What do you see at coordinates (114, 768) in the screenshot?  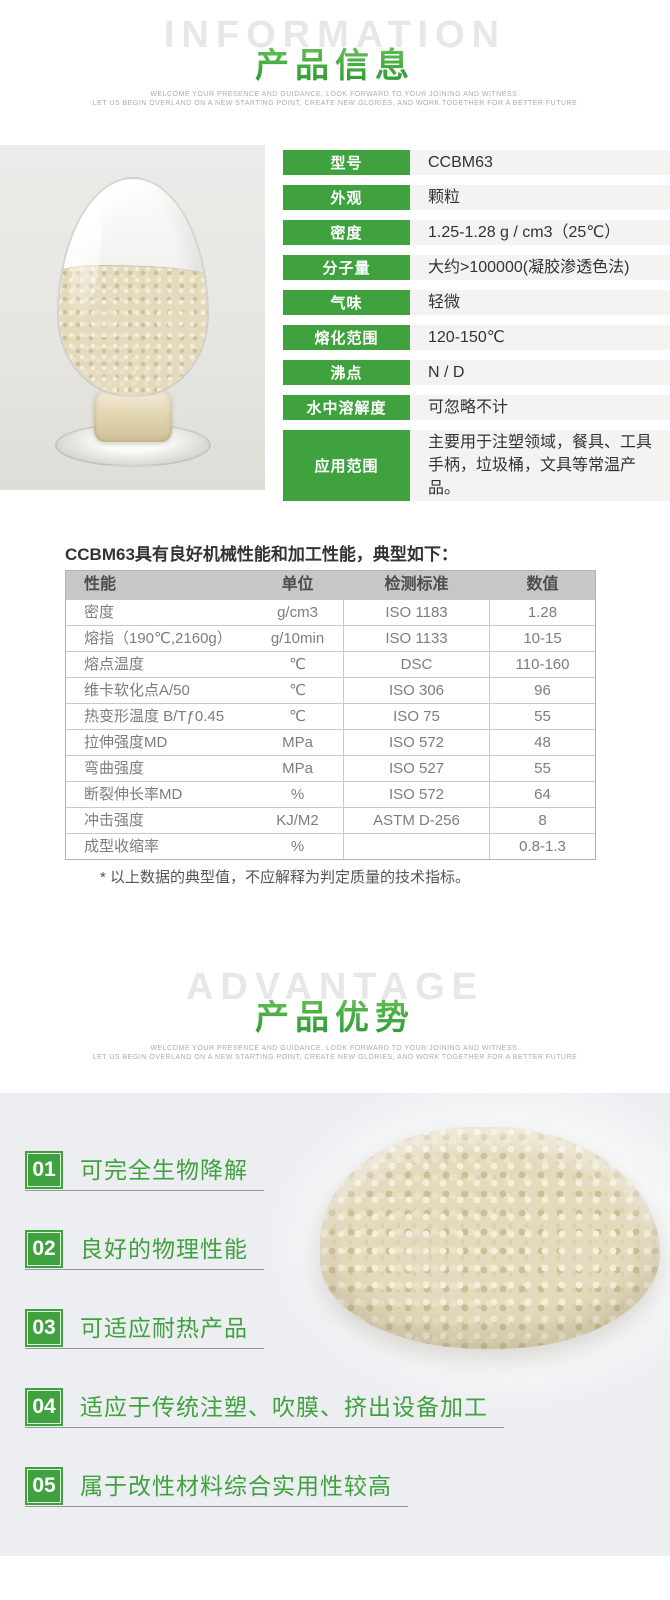 I see `mech-cell-property: 弯曲强度` at bounding box center [114, 768].